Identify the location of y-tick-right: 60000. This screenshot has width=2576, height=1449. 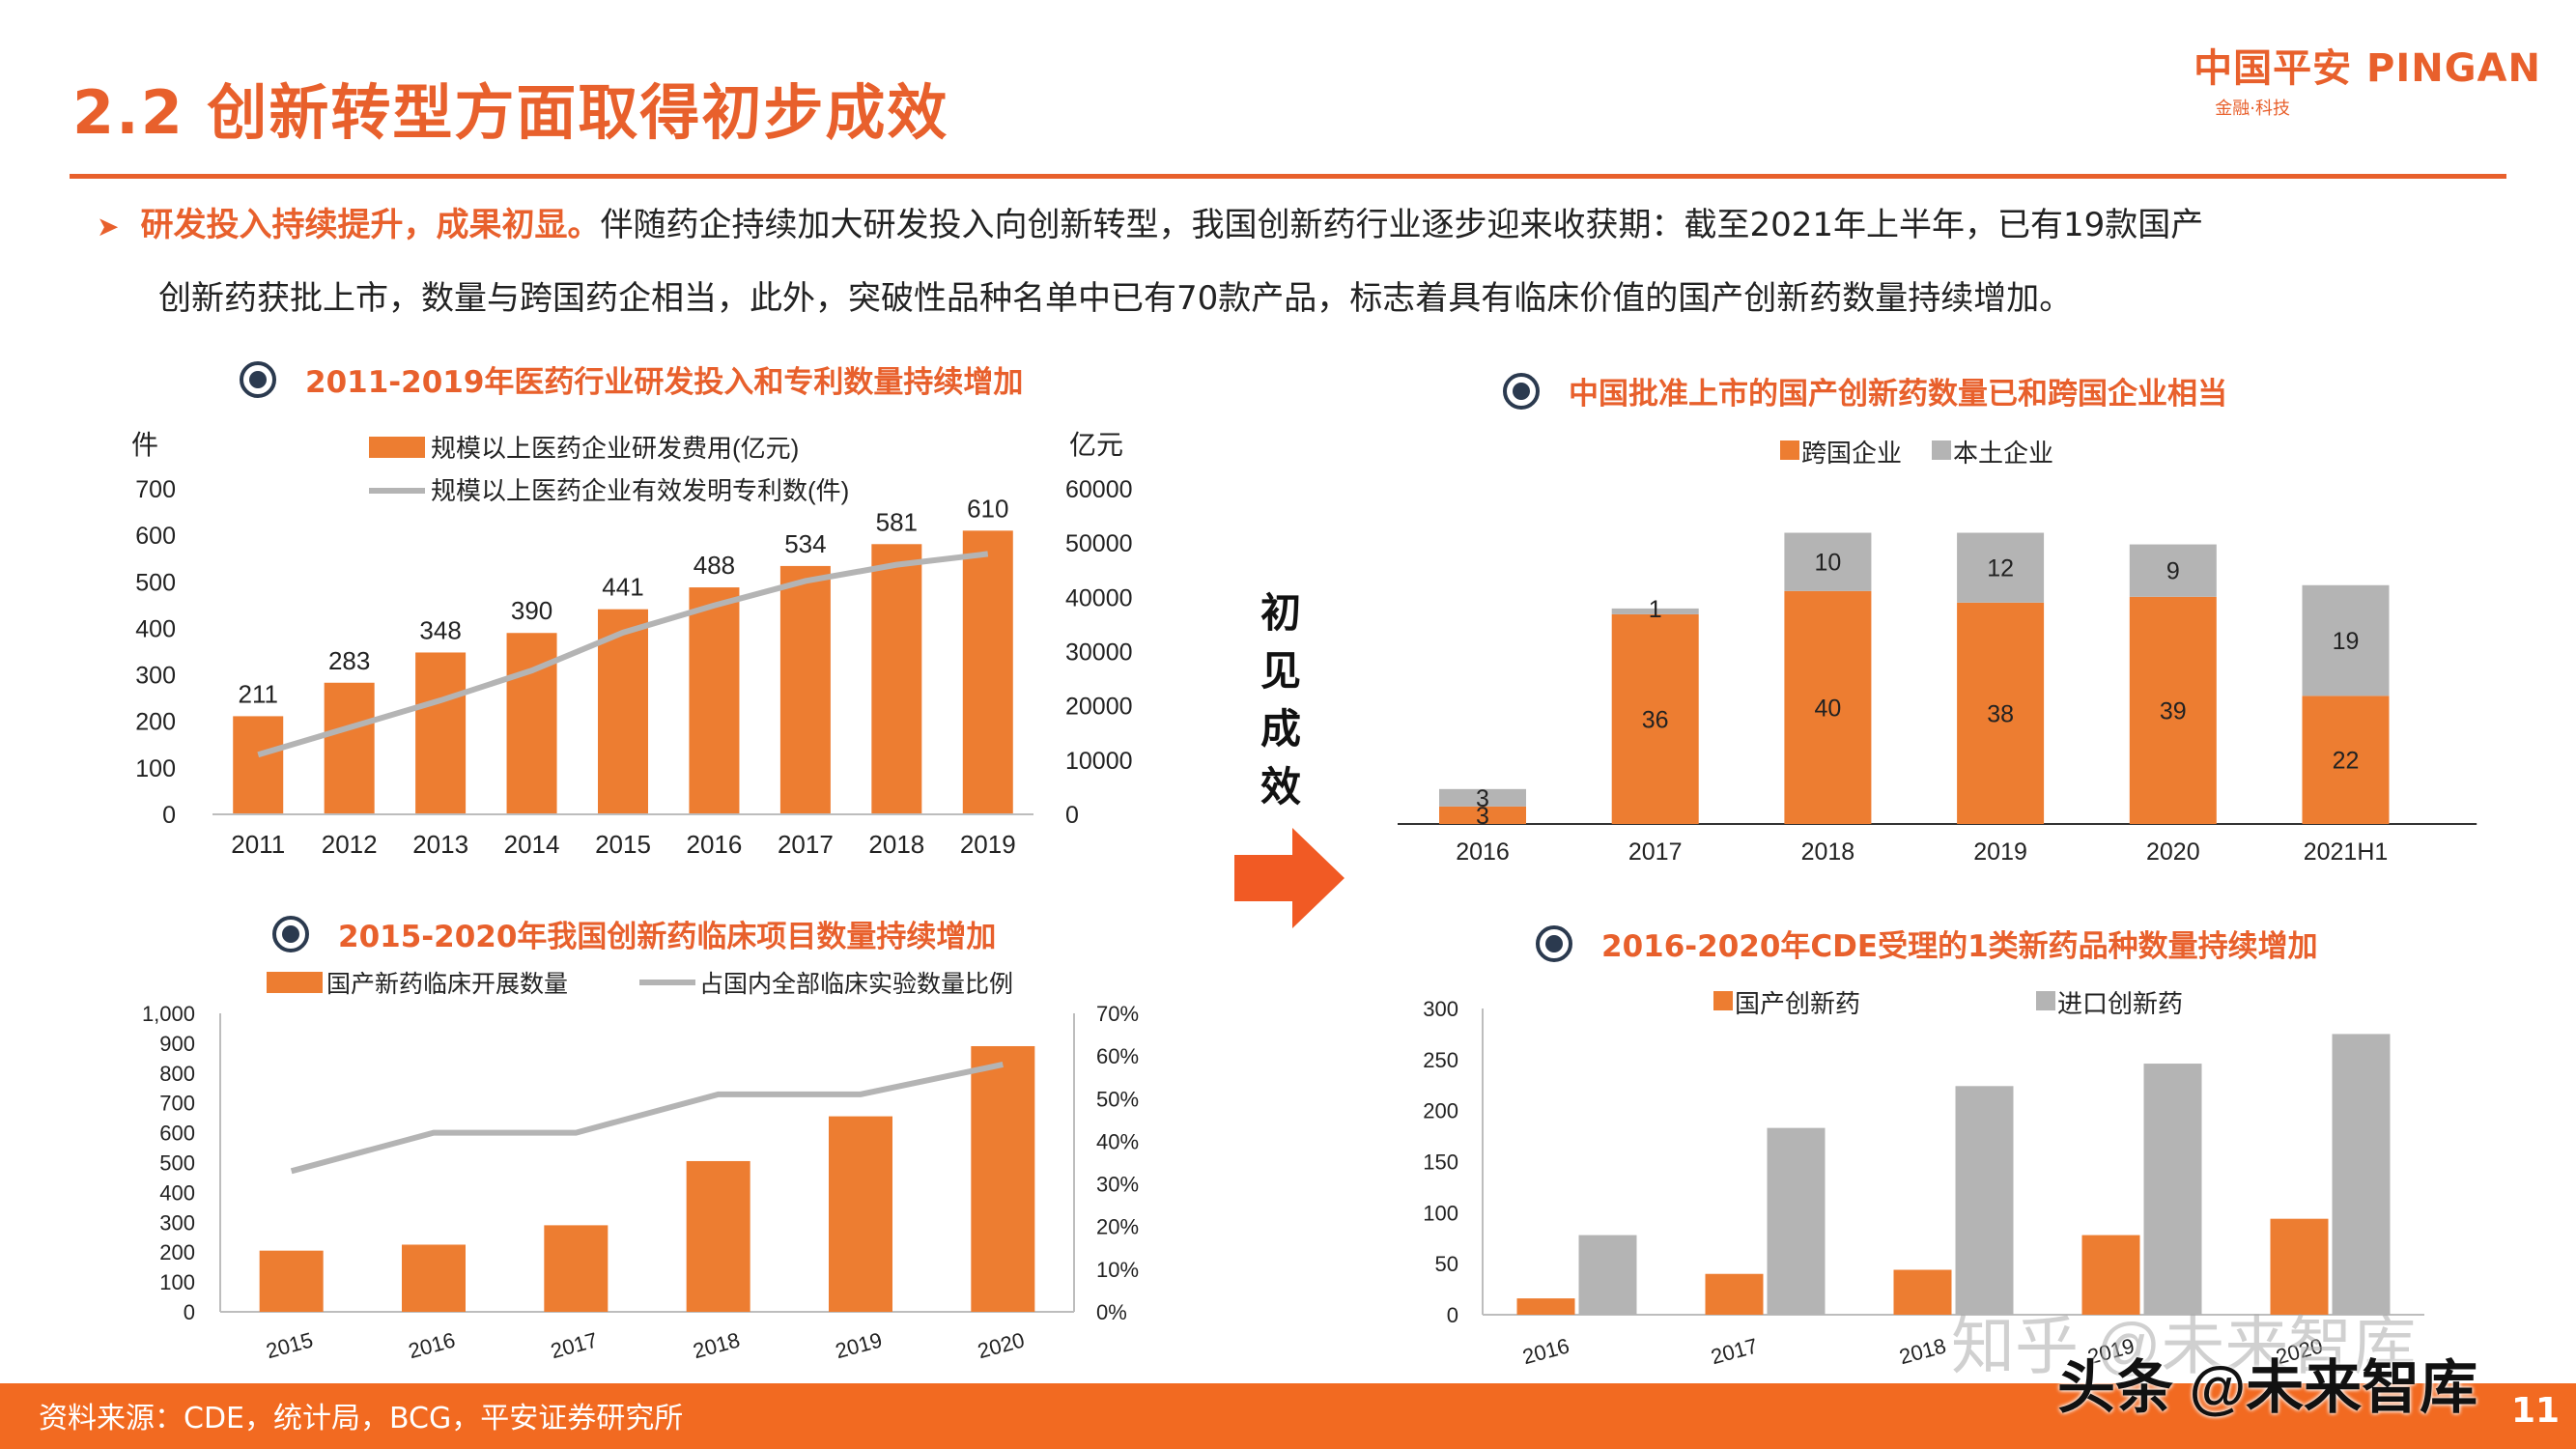
(1099, 489).